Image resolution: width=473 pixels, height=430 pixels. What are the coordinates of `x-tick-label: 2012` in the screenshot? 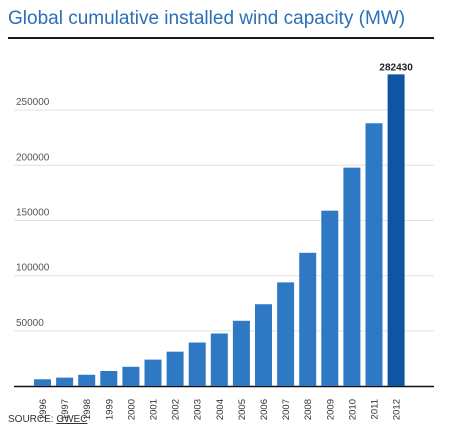 It's located at (397, 409).